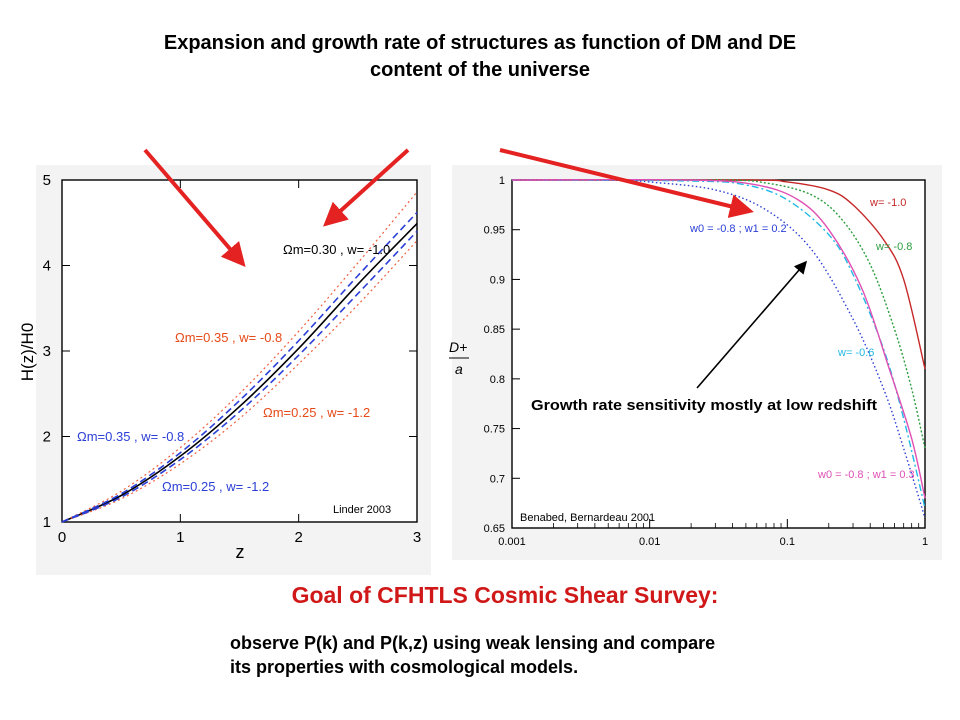 The image size is (960, 720). What do you see at coordinates (47, 180) in the screenshot?
I see `hubble-y-tick-label: 5` at bounding box center [47, 180].